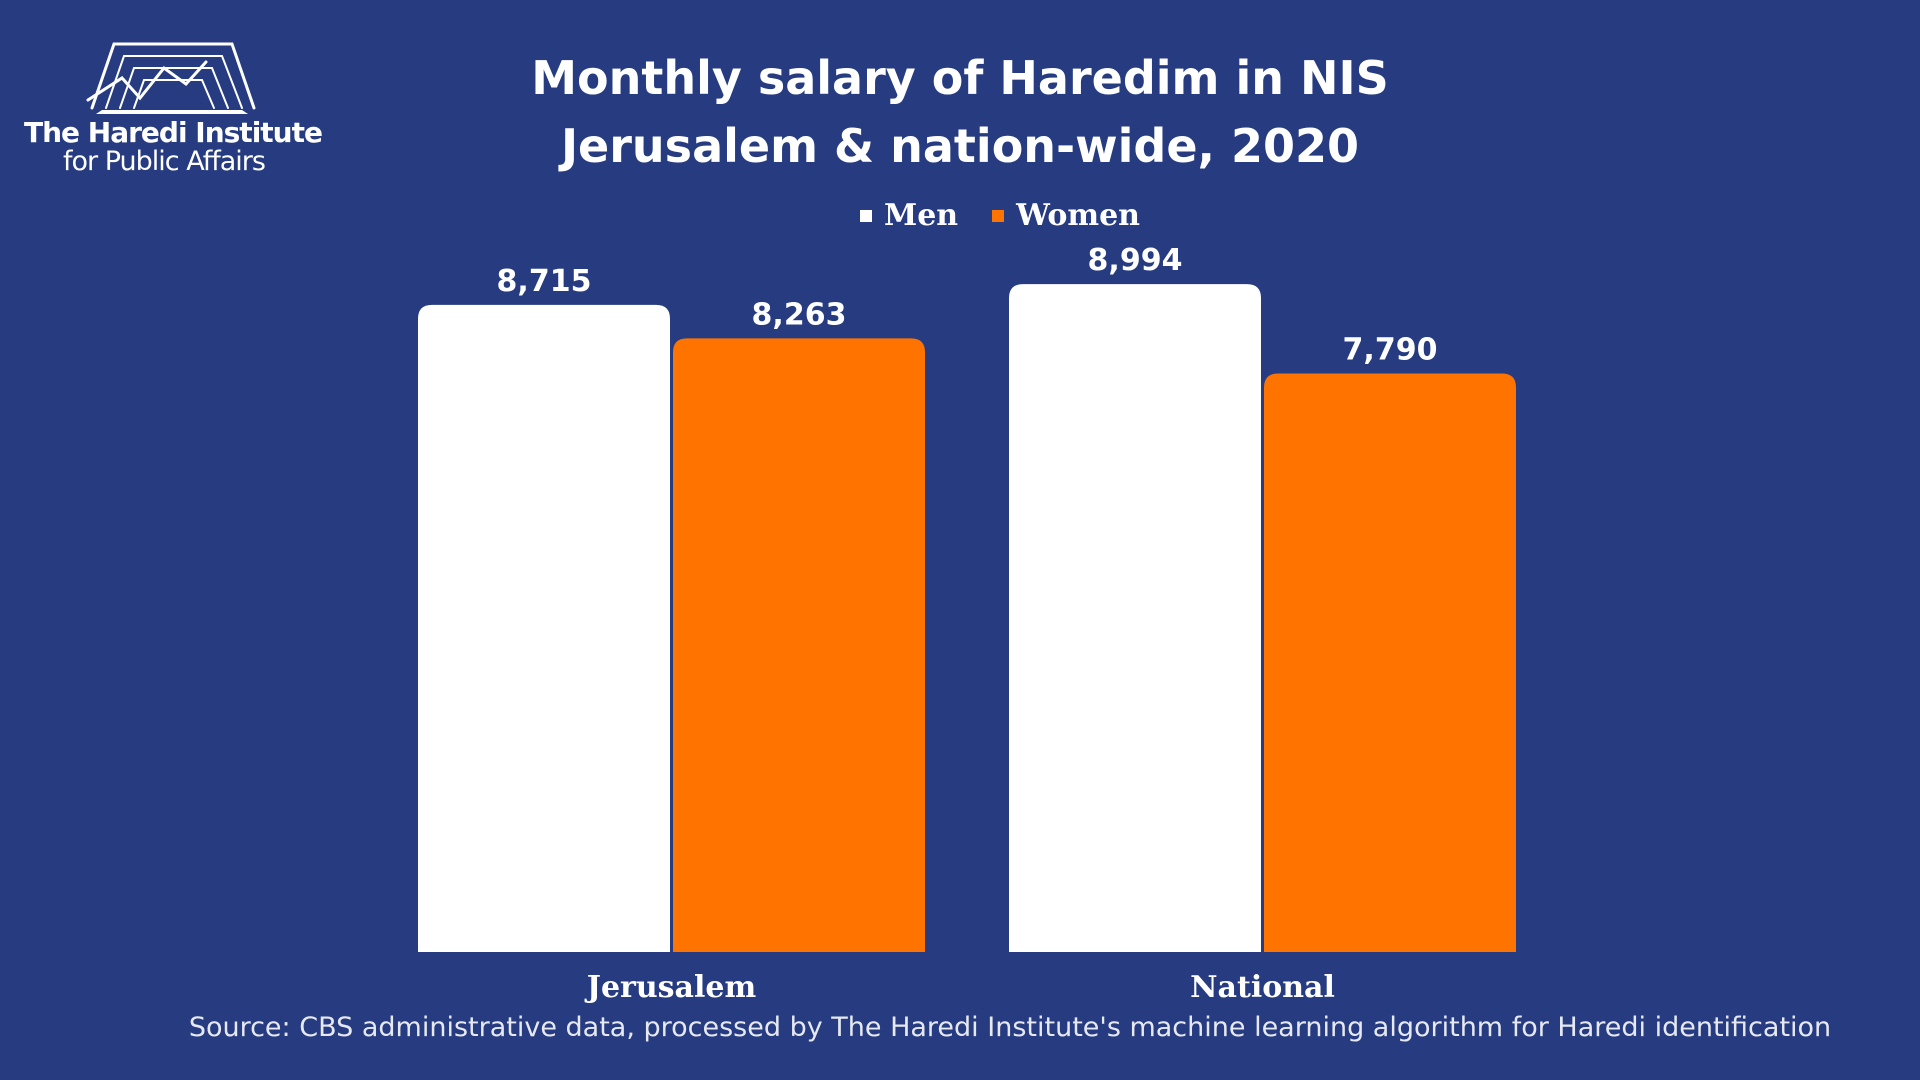 This screenshot has width=1920, height=1080. I want to click on logo-mark-icon, so click(171, 78).